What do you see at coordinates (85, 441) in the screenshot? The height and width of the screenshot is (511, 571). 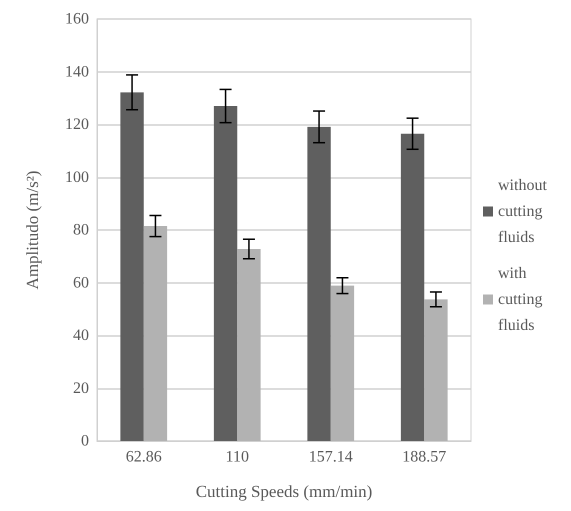 I see `y-tick-label: 0` at bounding box center [85, 441].